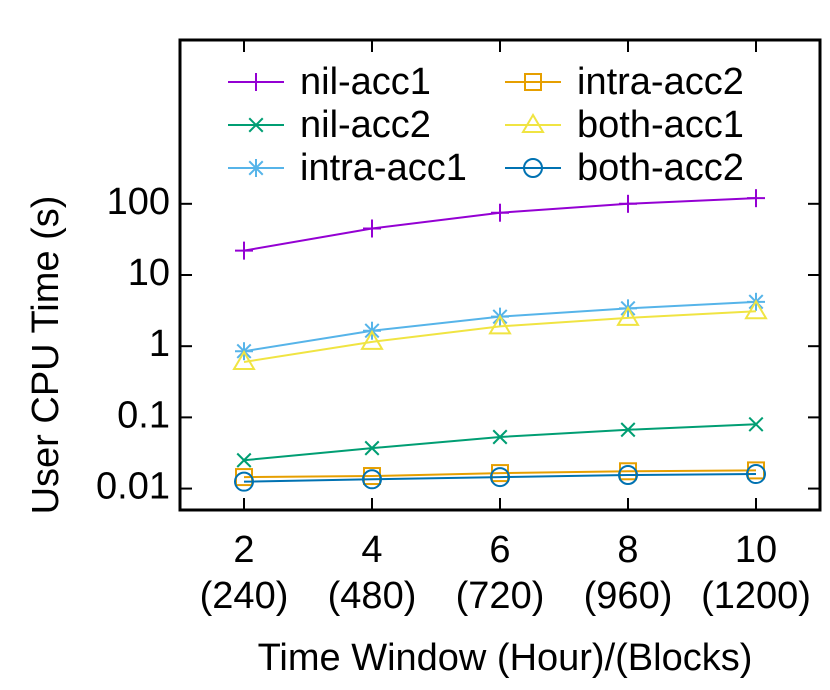 The height and width of the screenshot is (690, 830). What do you see at coordinates (756, 596) in the screenshot?
I see `x-tick-sublabel: (1200)` at bounding box center [756, 596].